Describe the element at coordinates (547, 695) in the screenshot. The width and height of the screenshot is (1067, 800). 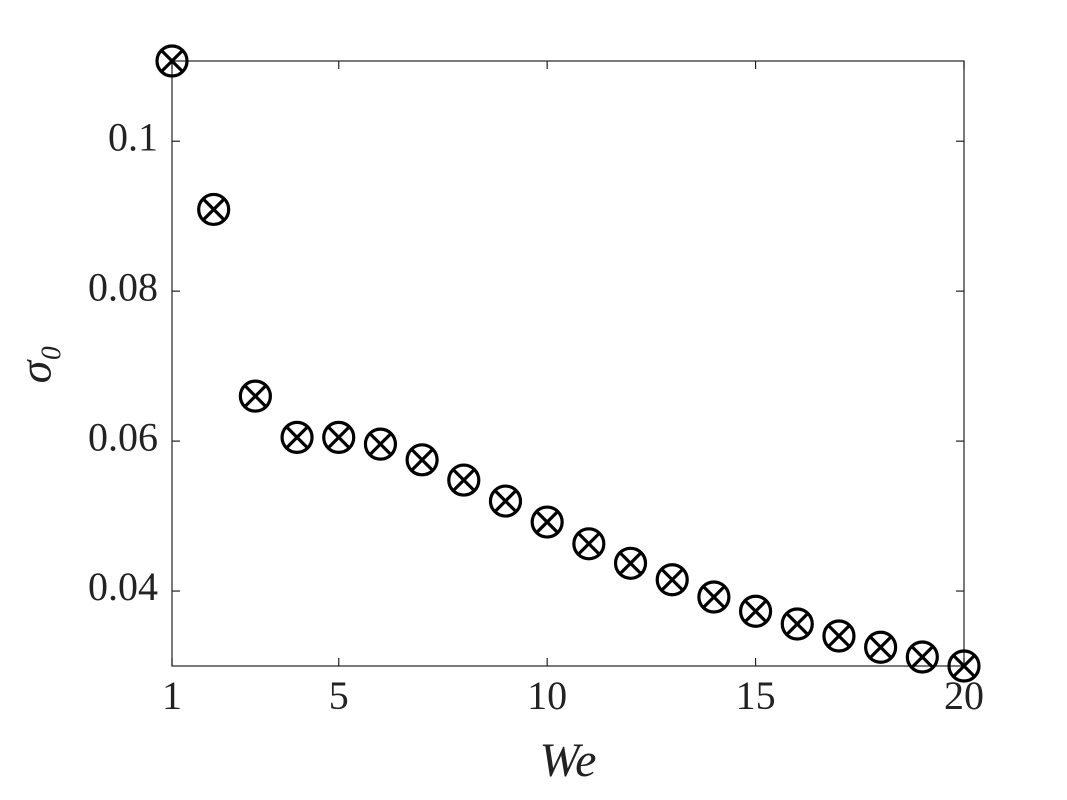
I see `x-tick-label: 10` at that location.